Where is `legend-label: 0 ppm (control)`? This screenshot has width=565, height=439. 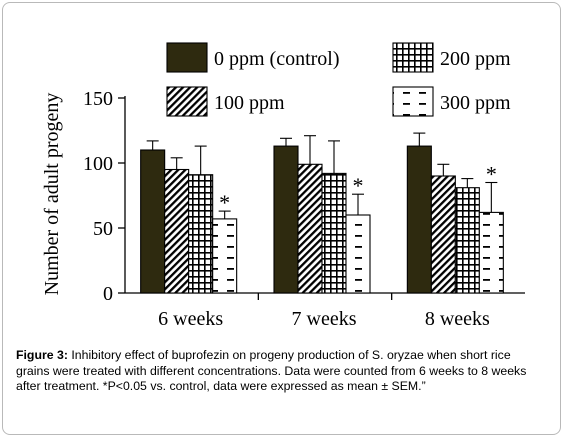 legend-label: 0 ppm (control) is located at coordinates (277, 59).